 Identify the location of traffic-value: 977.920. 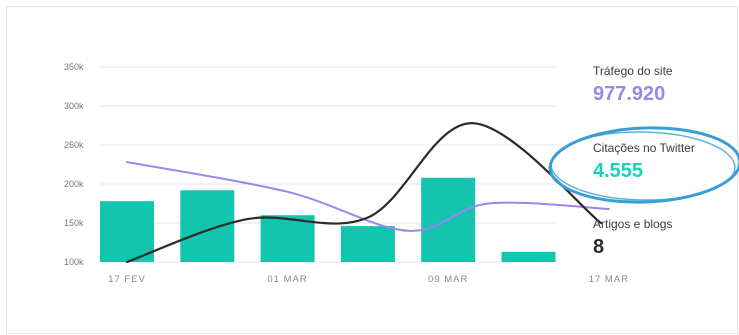
(629, 94).